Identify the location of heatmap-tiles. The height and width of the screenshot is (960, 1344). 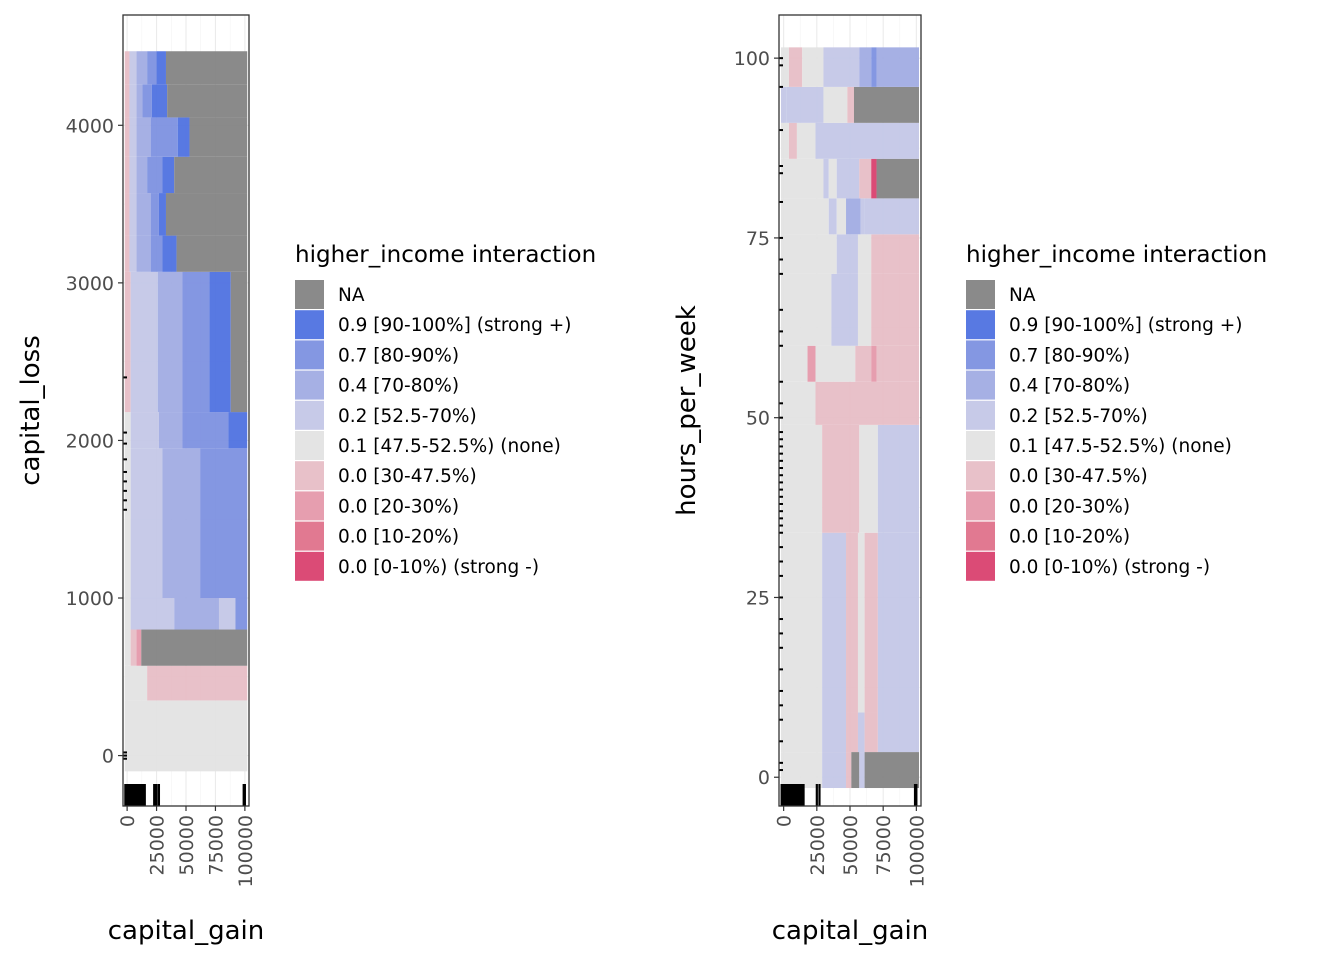
(850, 418).